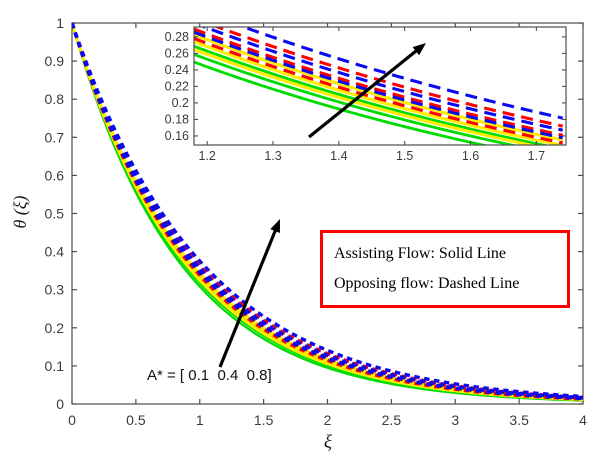  Describe the element at coordinates (427, 283) in the screenshot. I see `legend-opposing-text: Opposing flow: Dashed Line` at that location.